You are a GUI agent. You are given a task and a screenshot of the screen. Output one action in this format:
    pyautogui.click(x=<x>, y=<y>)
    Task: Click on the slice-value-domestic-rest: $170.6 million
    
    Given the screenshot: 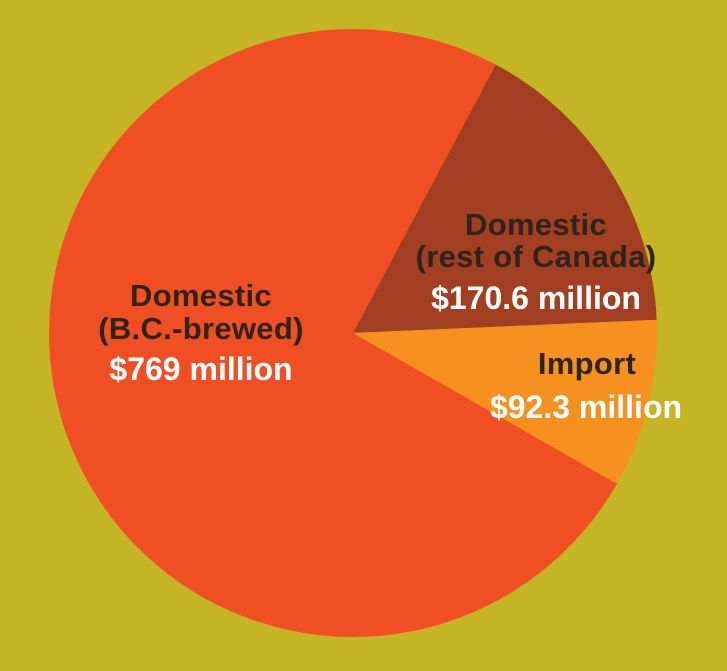 What is the action you would take?
    pyautogui.click(x=536, y=298)
    